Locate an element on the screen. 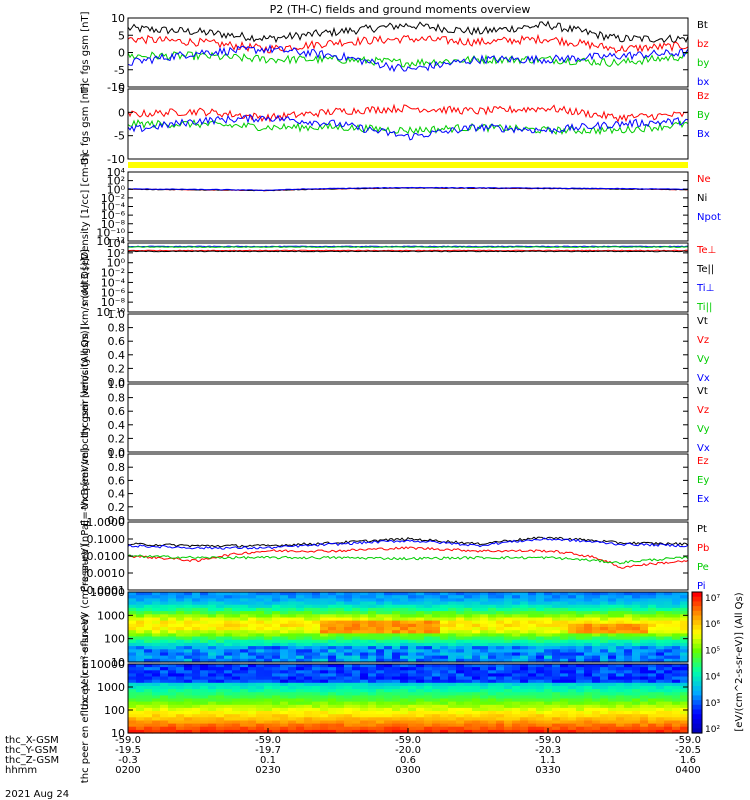 This screenshot has height=800, width=750. legend-entry: Ey is located at coordinates (703, 480).